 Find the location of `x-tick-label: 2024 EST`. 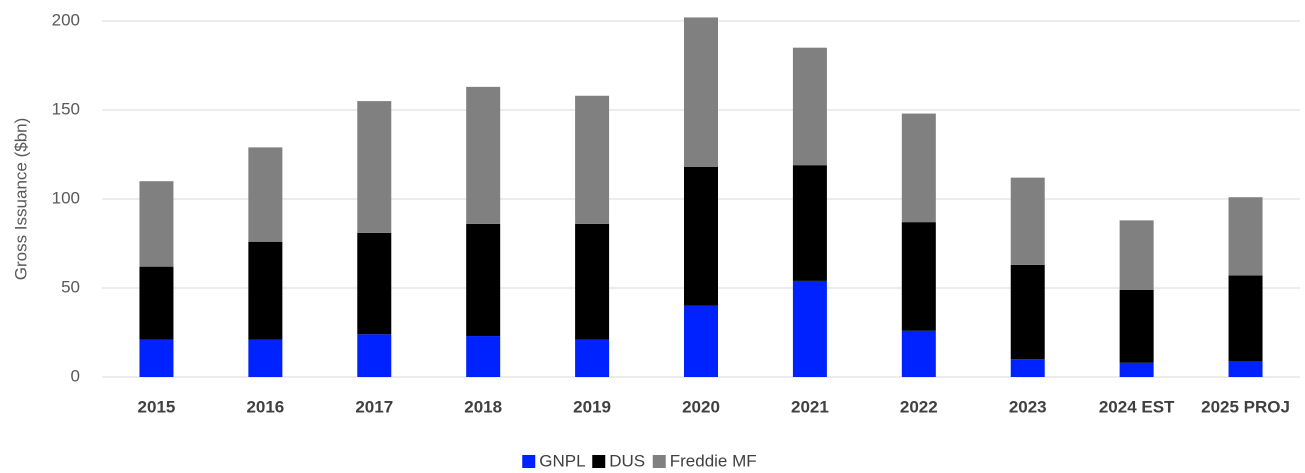

x-tick-label: 2024 EST is located at coordinates (1137, 406).